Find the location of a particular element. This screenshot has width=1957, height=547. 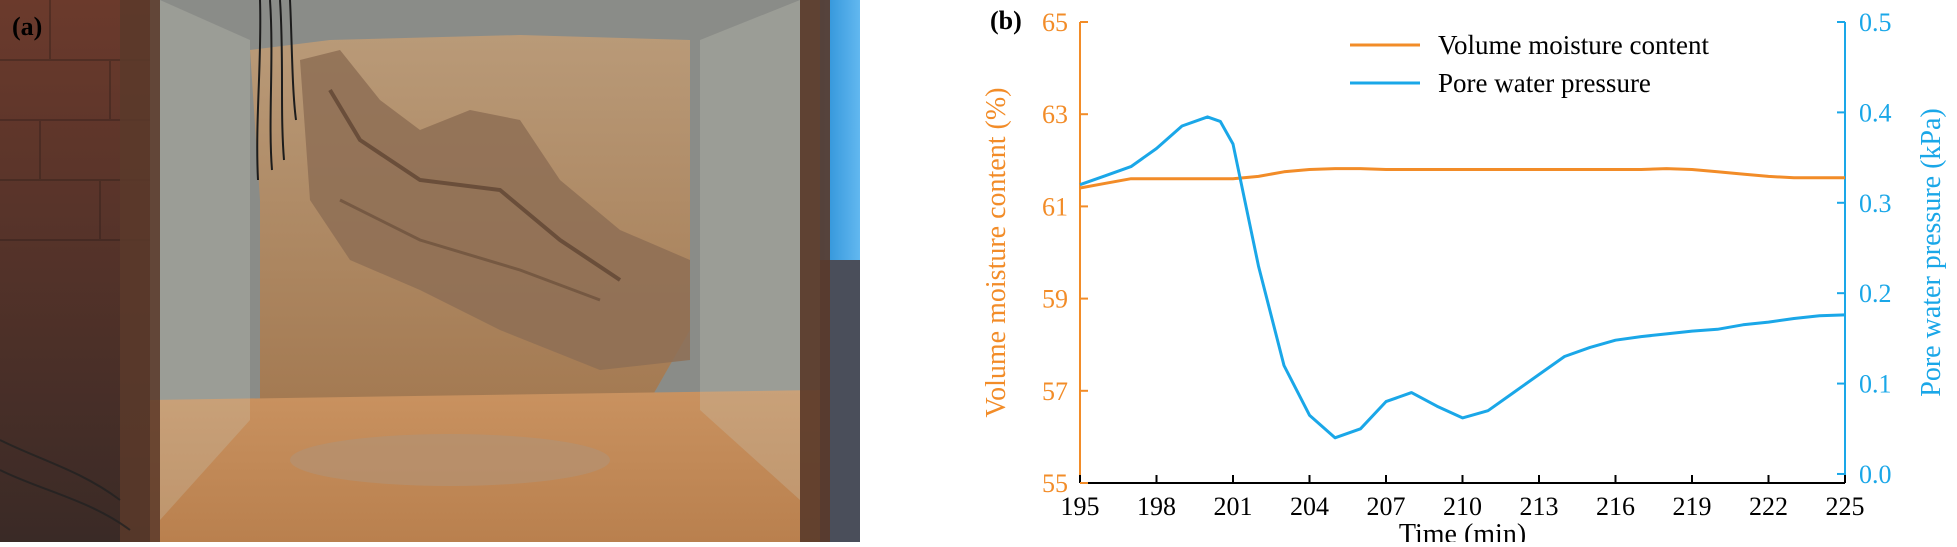

y-axis-left-label: Volume moisture content (%) is located at coordinates (996, 253).